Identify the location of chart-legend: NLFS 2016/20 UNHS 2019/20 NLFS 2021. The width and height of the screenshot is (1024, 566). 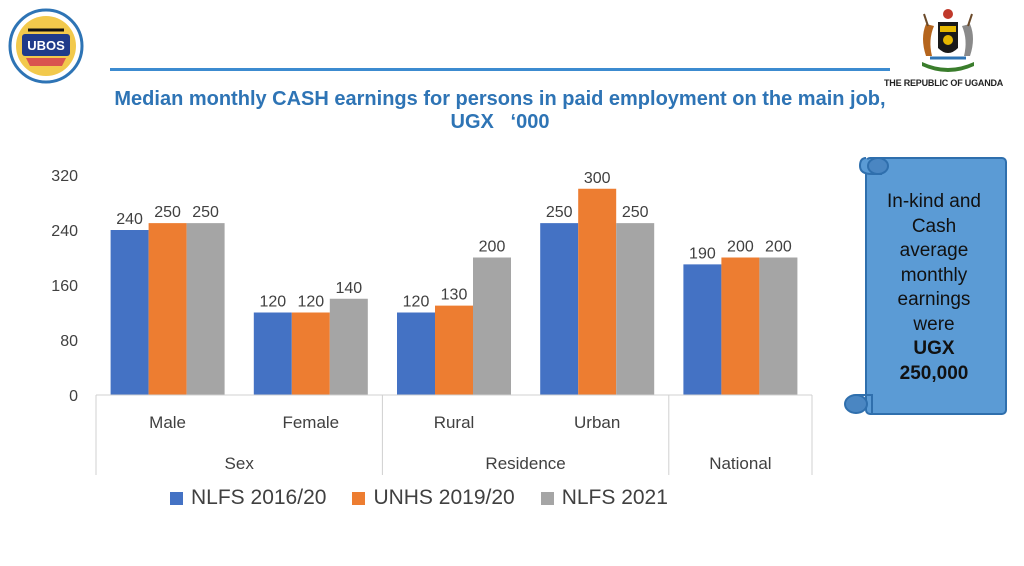
(419, 498).